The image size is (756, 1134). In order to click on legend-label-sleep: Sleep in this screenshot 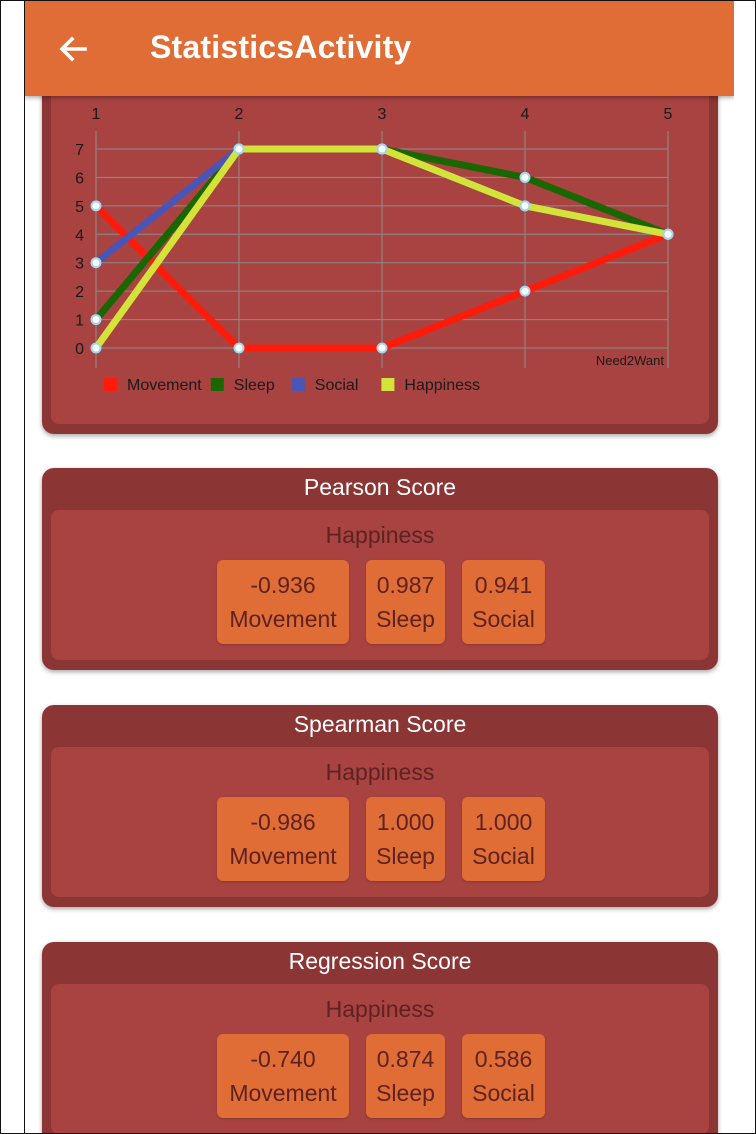, I will do `click(254, 385)`.